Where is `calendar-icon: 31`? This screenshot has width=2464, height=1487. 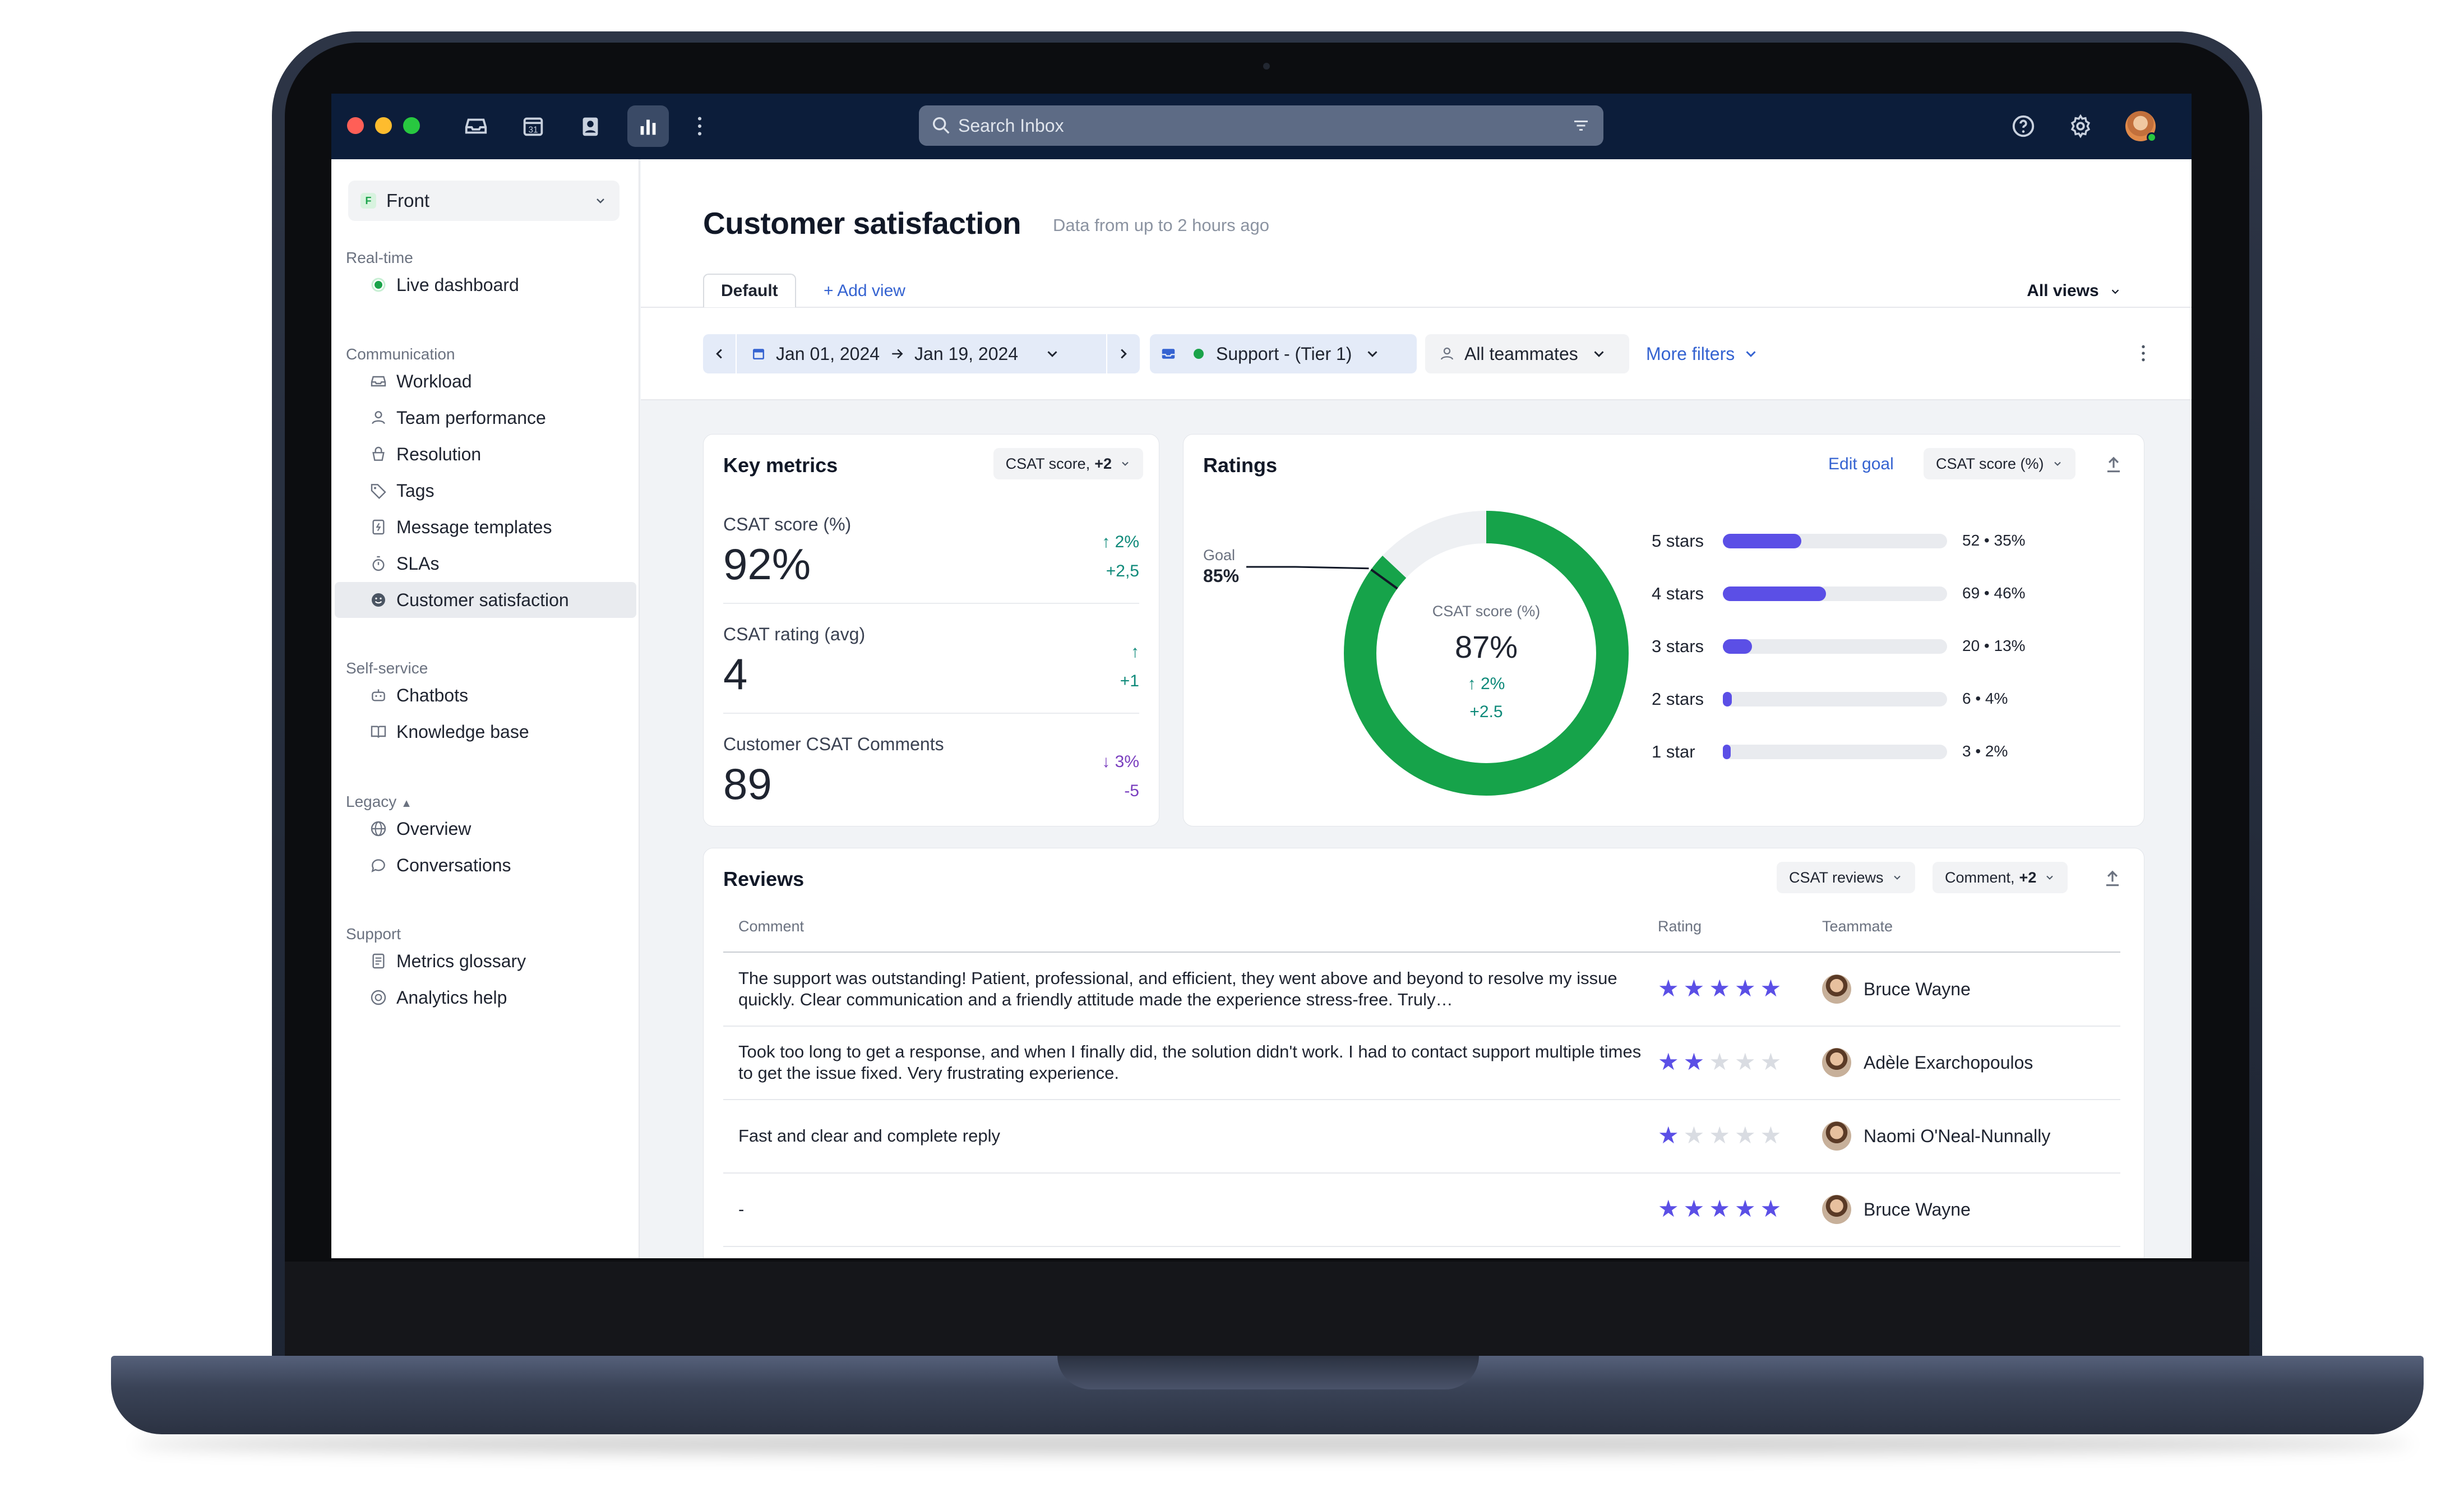 calendar-icon: 31 is located at coordinates (533, 126).